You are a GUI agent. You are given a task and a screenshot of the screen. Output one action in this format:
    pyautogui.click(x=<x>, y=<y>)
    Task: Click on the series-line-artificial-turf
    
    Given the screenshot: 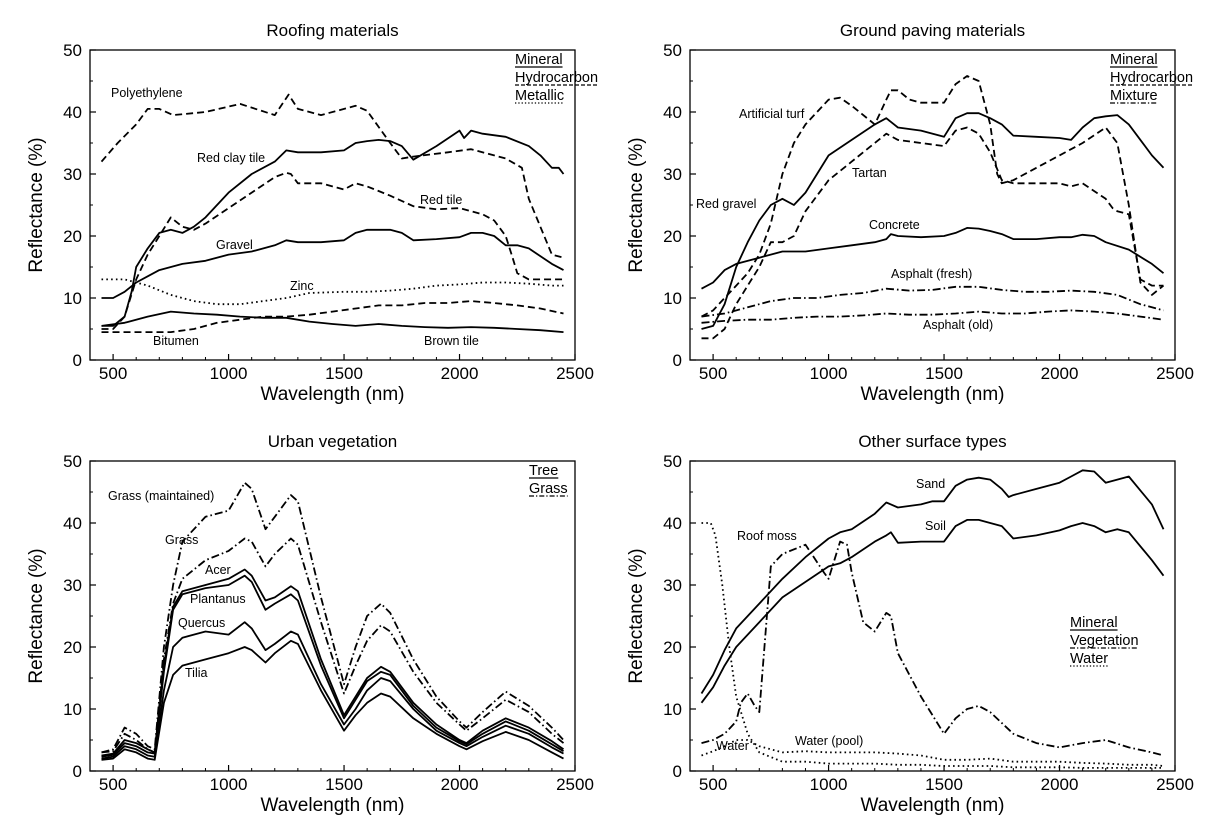 What is the action you would take?
    pyautogui.click(x=933, y=196)
    